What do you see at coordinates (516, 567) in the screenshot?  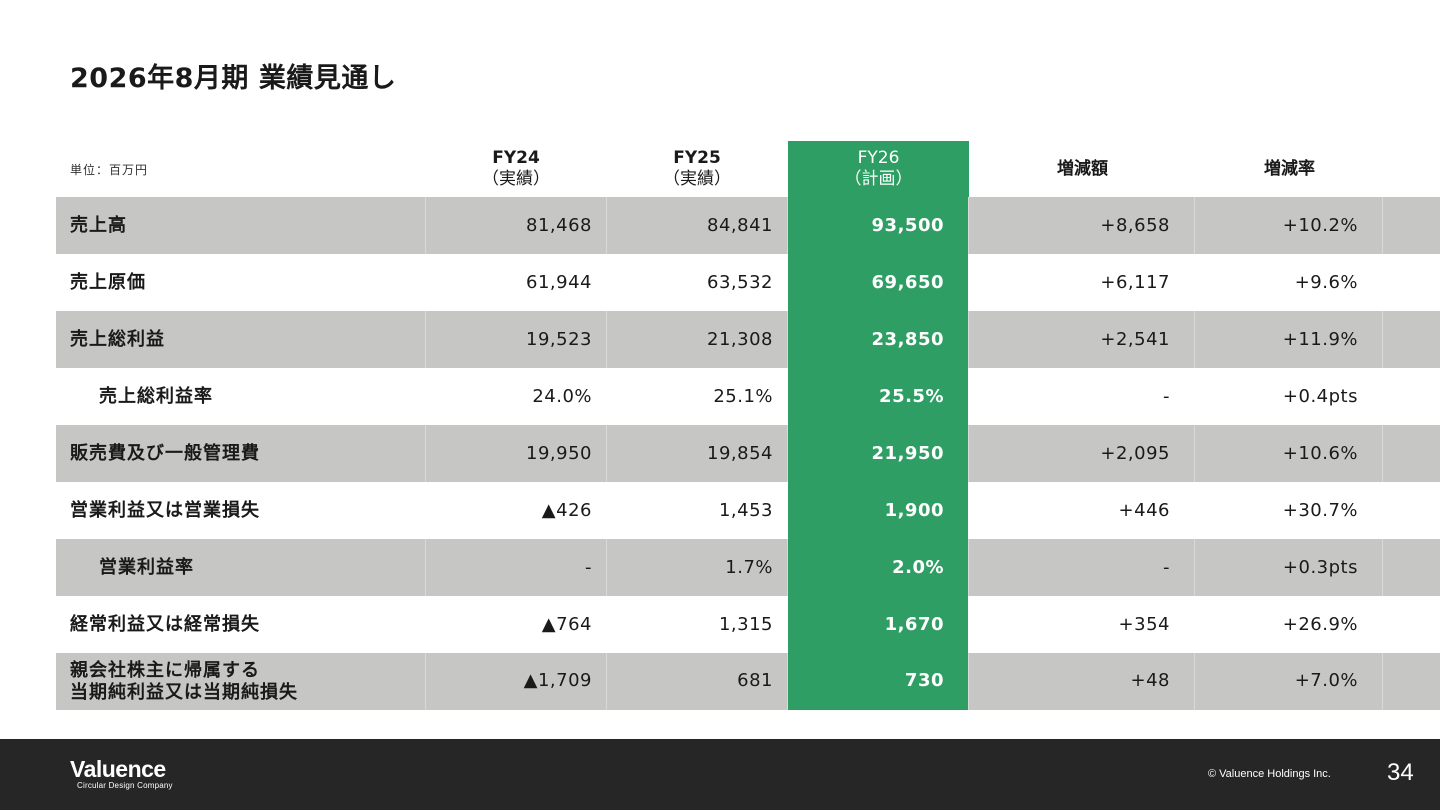 I see `cell-fy24: -` at bounding box center [516, 567].